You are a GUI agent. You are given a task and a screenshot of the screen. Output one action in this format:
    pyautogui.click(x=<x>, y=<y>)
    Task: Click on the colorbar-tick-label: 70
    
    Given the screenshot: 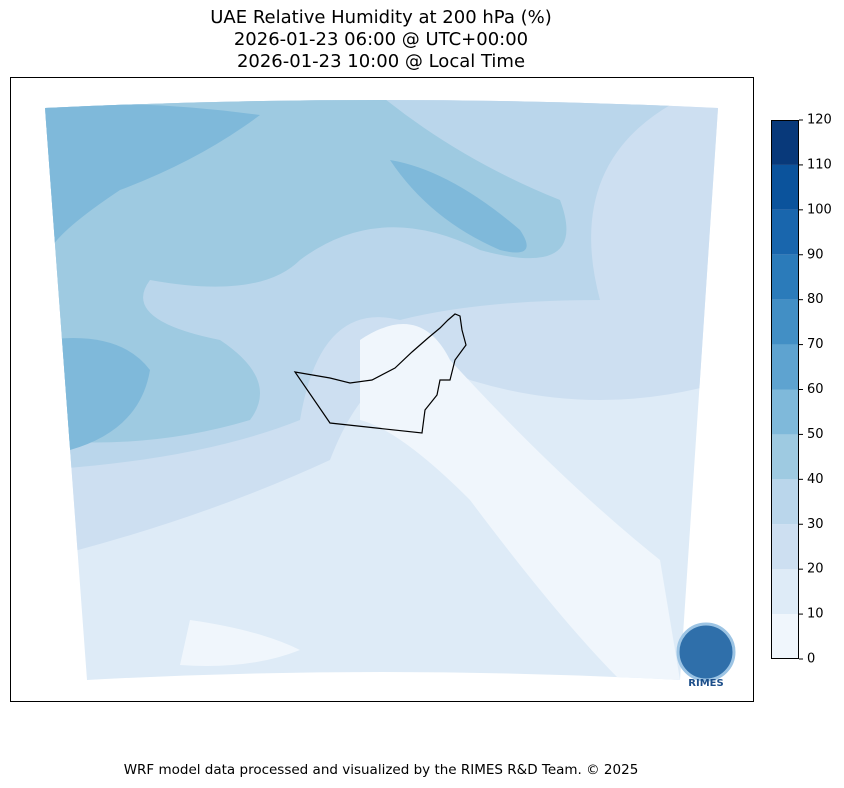 What is the action you would take?
    pyautogui.click(x=815, y=344)
    